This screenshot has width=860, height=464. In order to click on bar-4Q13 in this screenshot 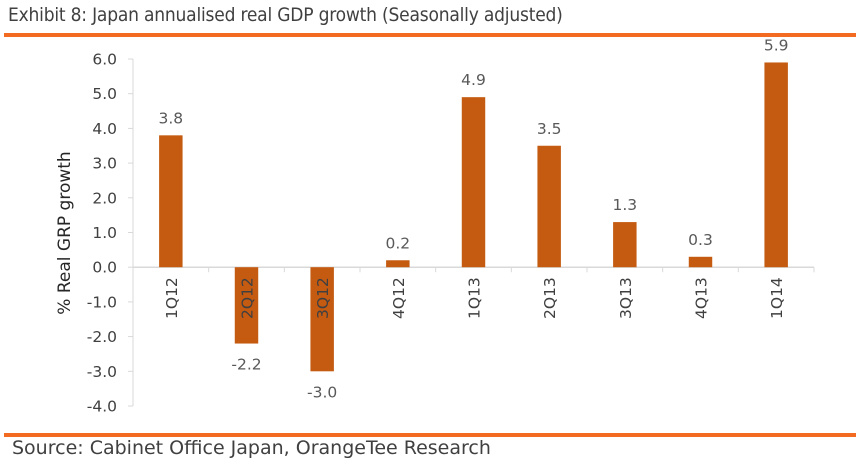, I will do `click(700, 262)`.